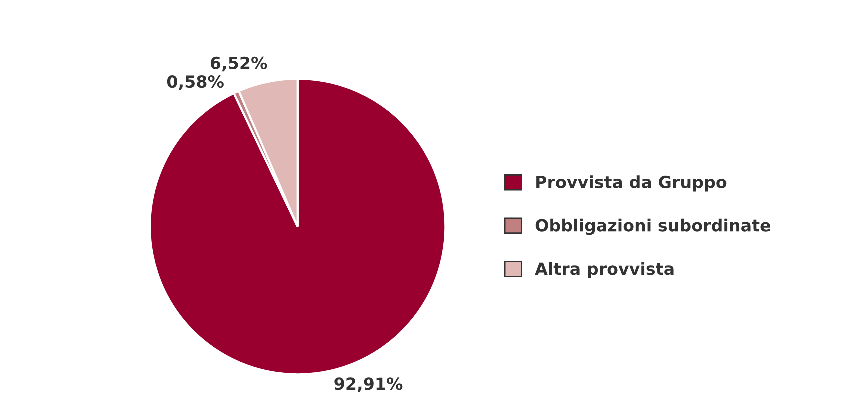 The width and height of the screenshot is (851, 420). What do you see at coordinates (239, 64) in the screenshot?
I see `data-label: 6,52%` at bounding box center [239, 64].